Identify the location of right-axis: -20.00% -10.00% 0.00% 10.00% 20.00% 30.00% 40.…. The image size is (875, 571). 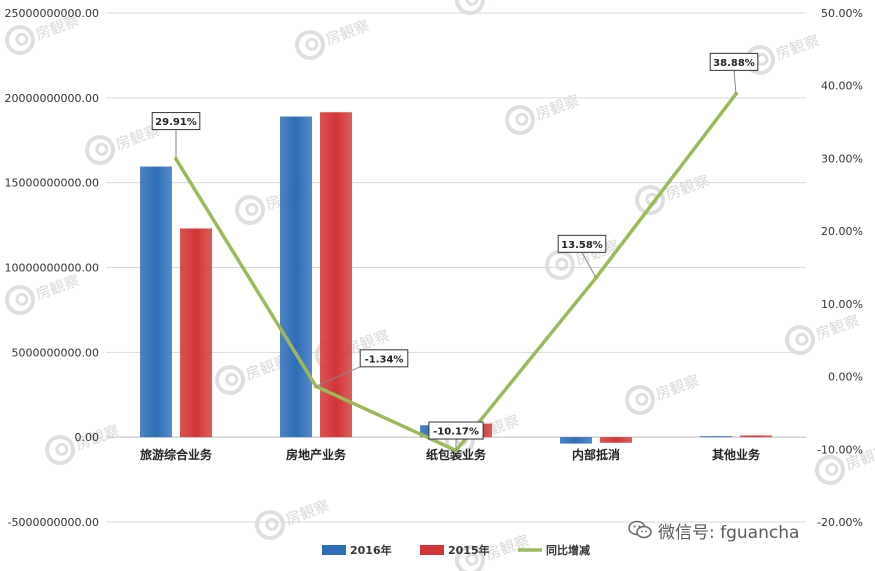
(840, 268).